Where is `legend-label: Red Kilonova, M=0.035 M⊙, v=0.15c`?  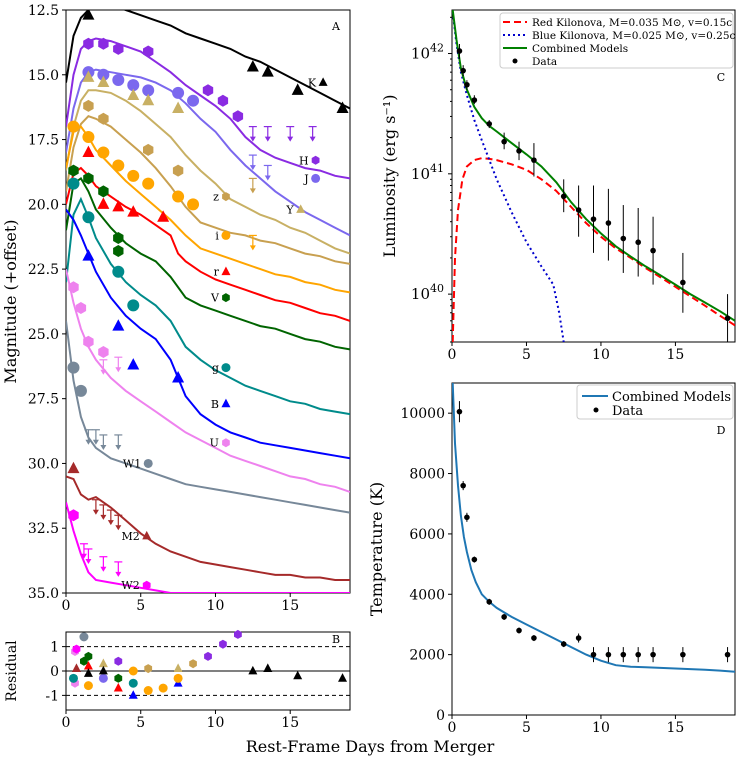 legend-label: Red Kilonova, M=0.035 M⊙, v=0.15c is located at coordinates (632, 23).